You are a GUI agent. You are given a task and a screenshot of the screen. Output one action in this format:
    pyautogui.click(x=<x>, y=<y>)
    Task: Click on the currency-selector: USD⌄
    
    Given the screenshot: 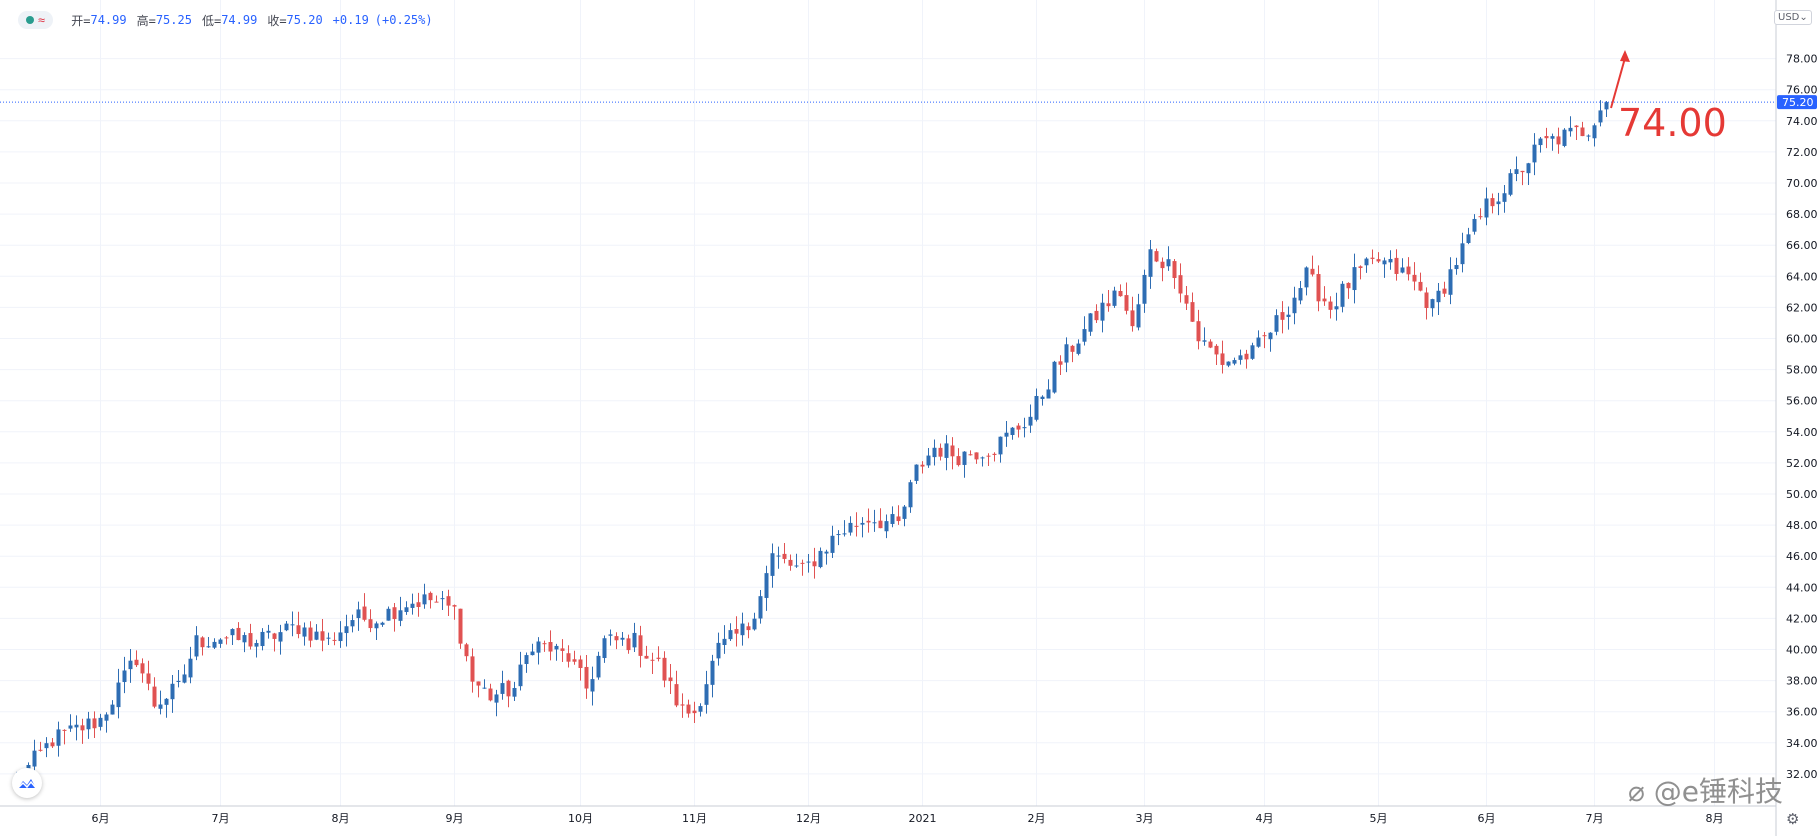 What is the action you would take?
    pyautogui.click(x=1793, y=17)
    